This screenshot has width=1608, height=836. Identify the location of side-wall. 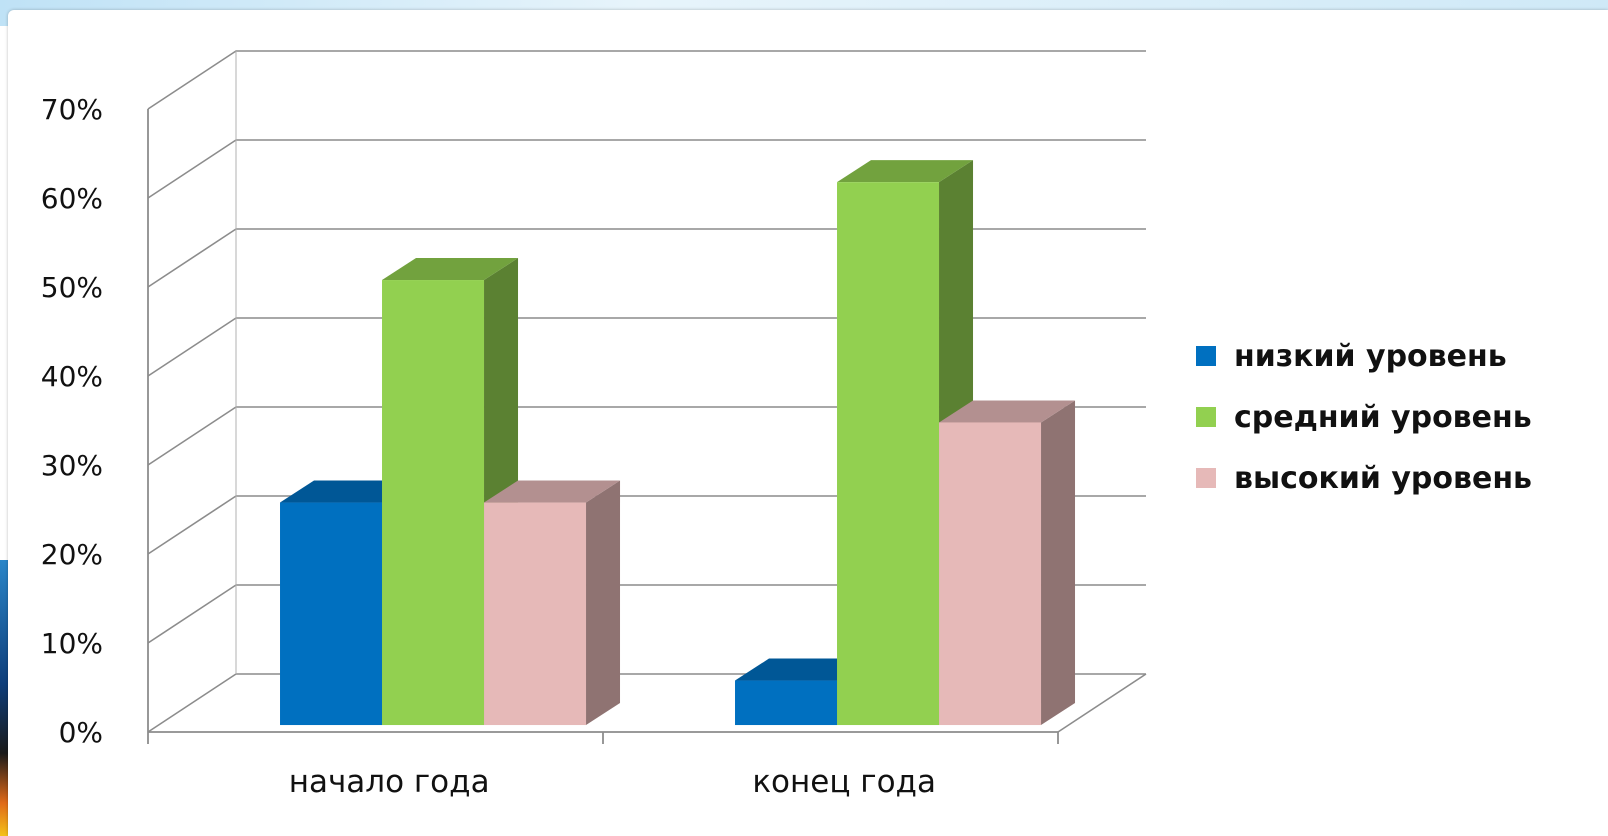
(192, 391).